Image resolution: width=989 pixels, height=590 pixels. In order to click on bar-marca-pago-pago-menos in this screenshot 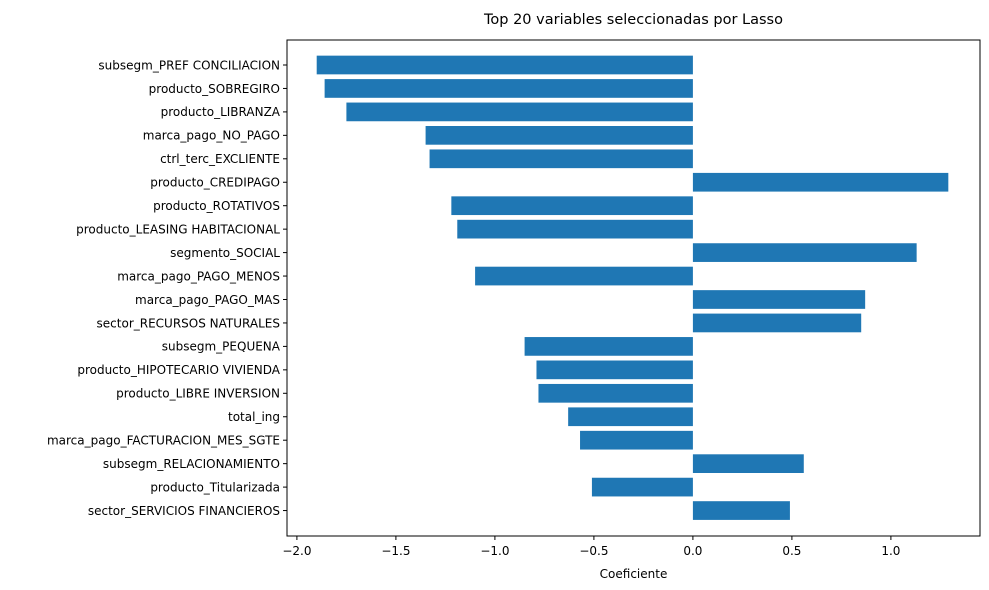, I will do `click(584, 276)`.